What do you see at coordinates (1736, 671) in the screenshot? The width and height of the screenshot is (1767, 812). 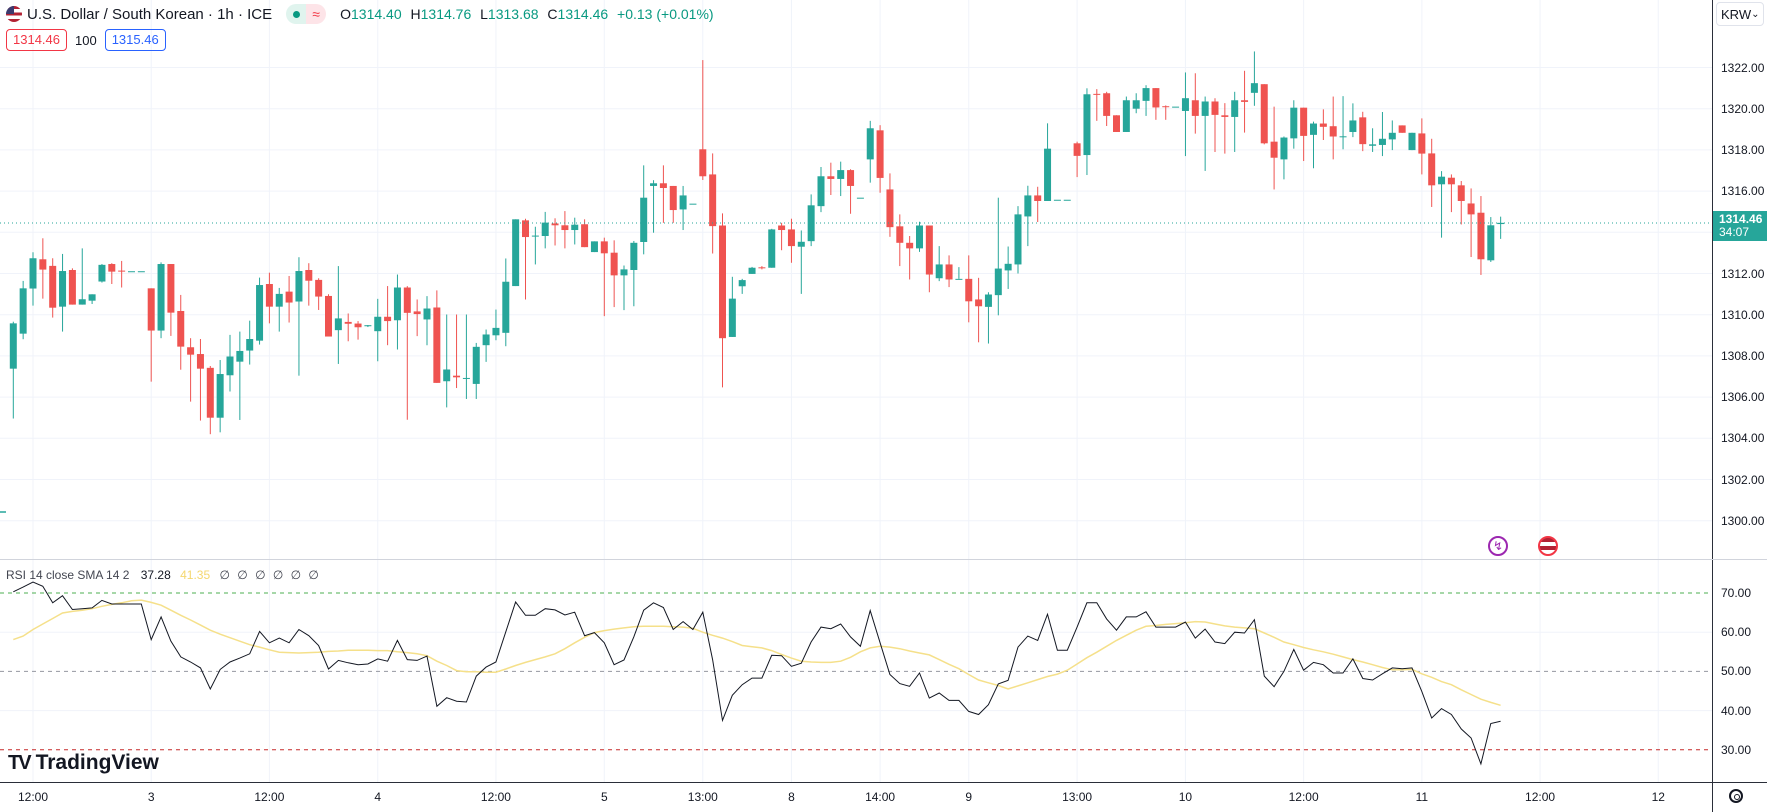 I see `rsi-tick-label: 50.00` at bounding box center [1736, 671].